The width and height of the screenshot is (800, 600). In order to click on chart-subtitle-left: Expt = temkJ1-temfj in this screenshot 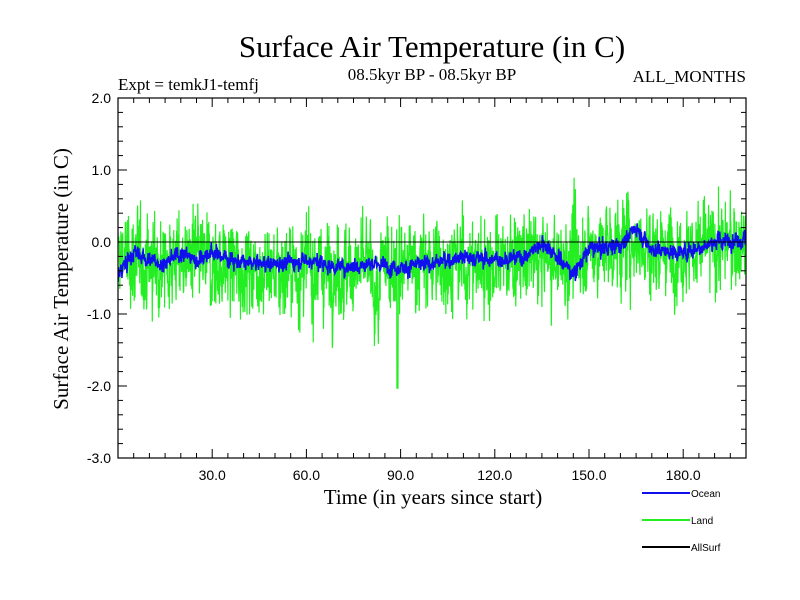, I will do `click(188, 84)`.